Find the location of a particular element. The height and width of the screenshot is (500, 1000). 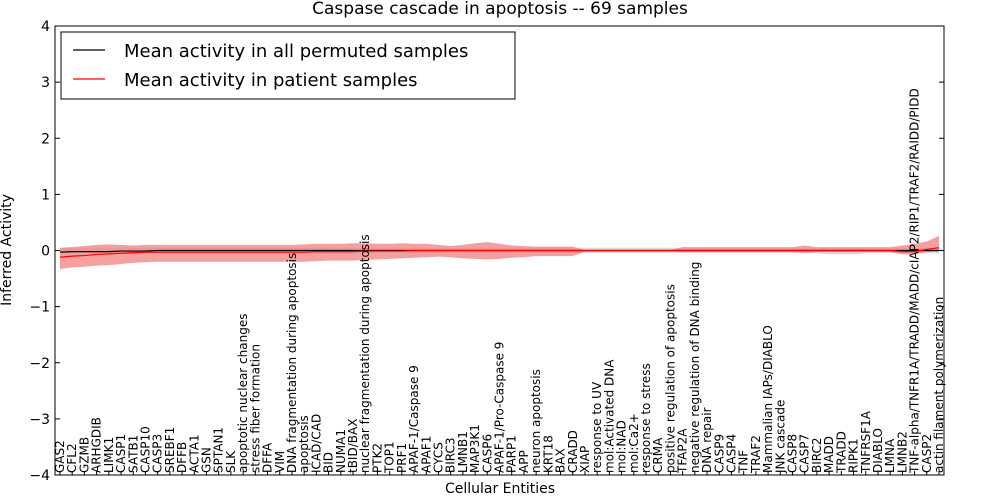

y-tick-label: −3 is located at coordinates (39, 420).